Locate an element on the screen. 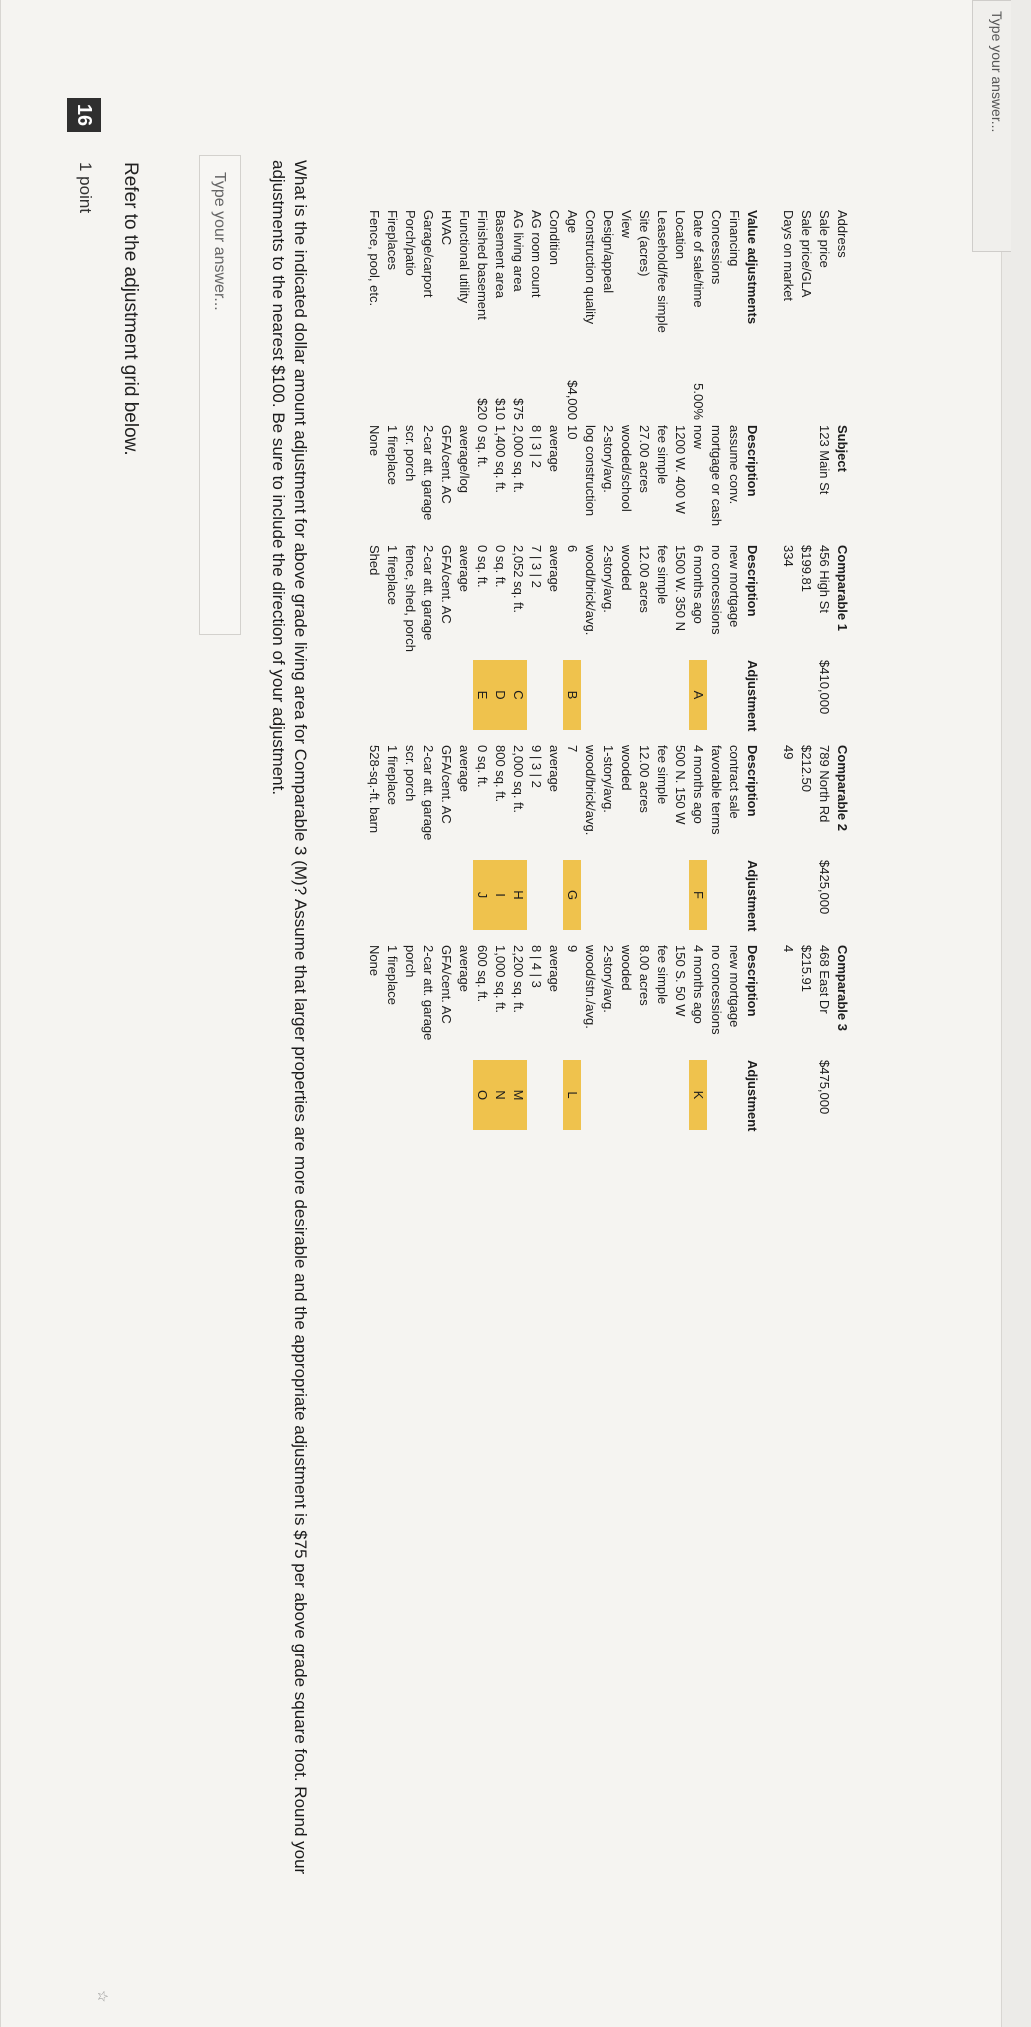  comp3-cell-row-14: wood/stn./avg. is located at coordinates (590, 987).